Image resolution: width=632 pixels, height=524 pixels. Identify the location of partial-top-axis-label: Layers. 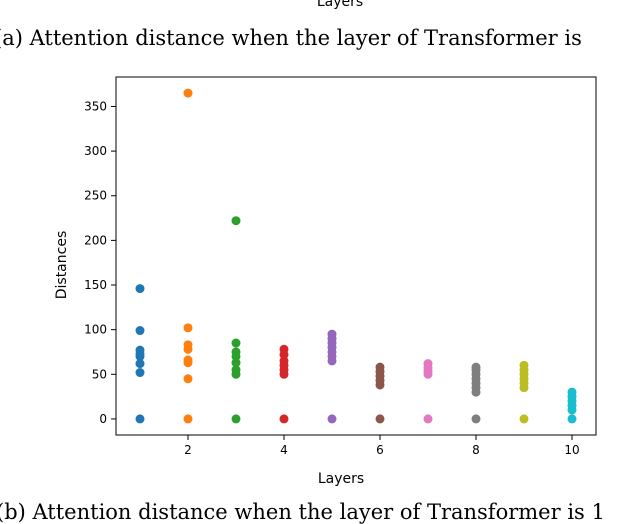
(340, 5).